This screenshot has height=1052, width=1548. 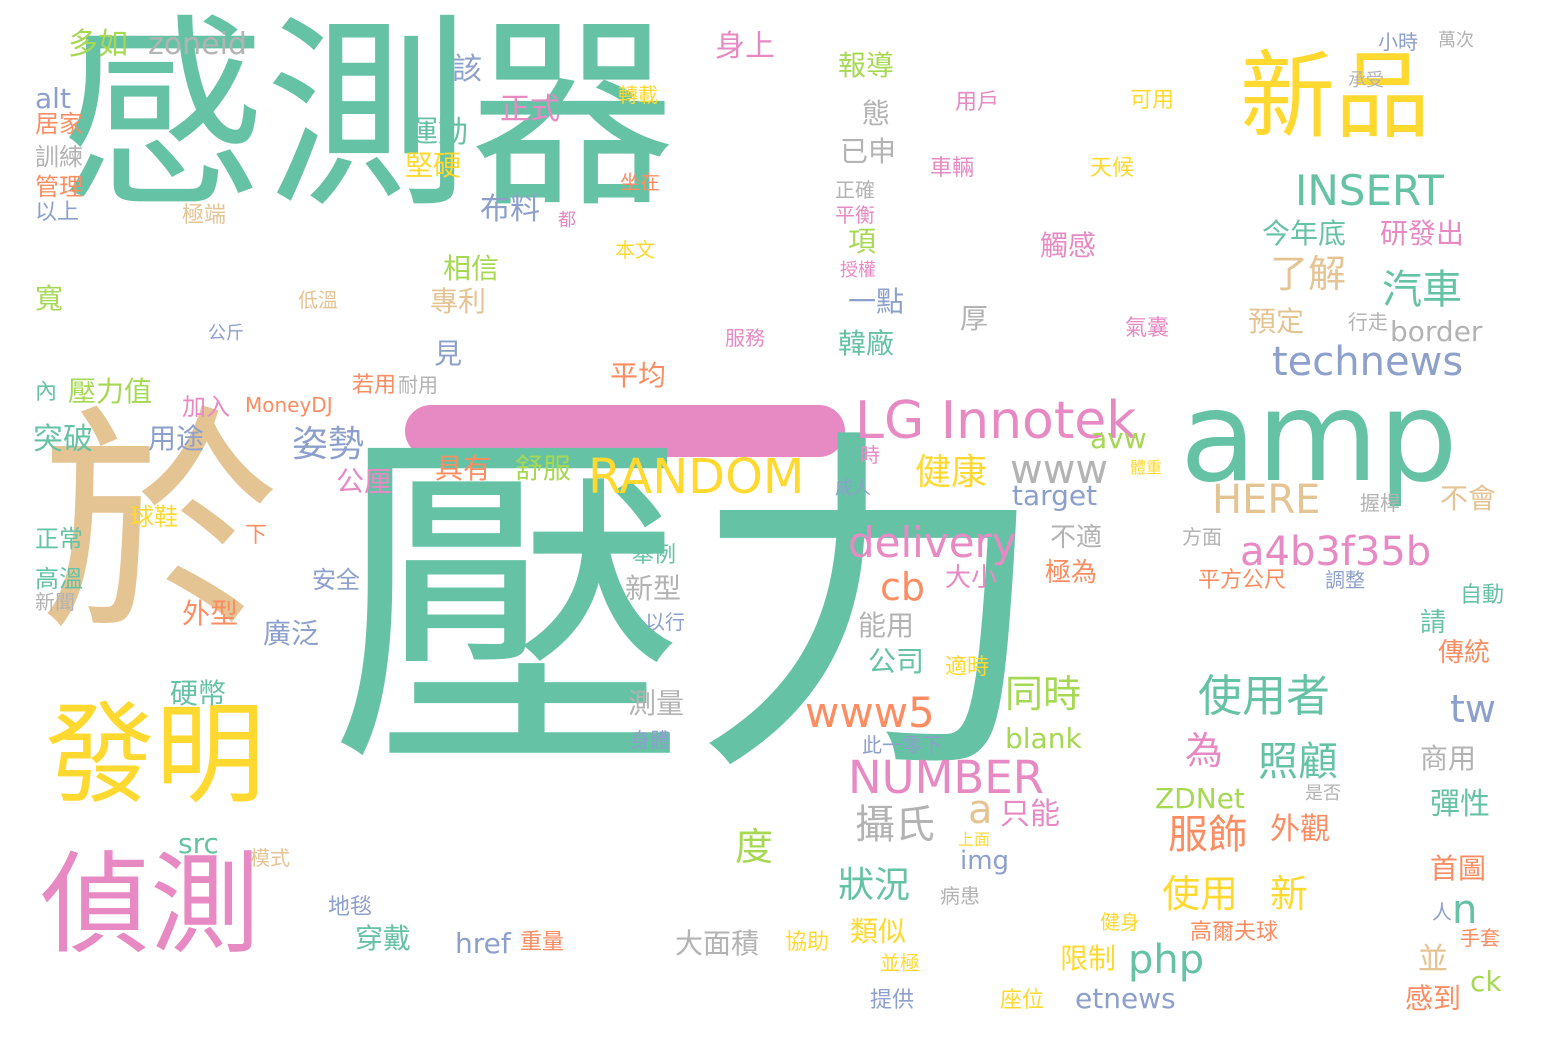 I want to click on cloud-word: 居家, so click(x=59, y=124).